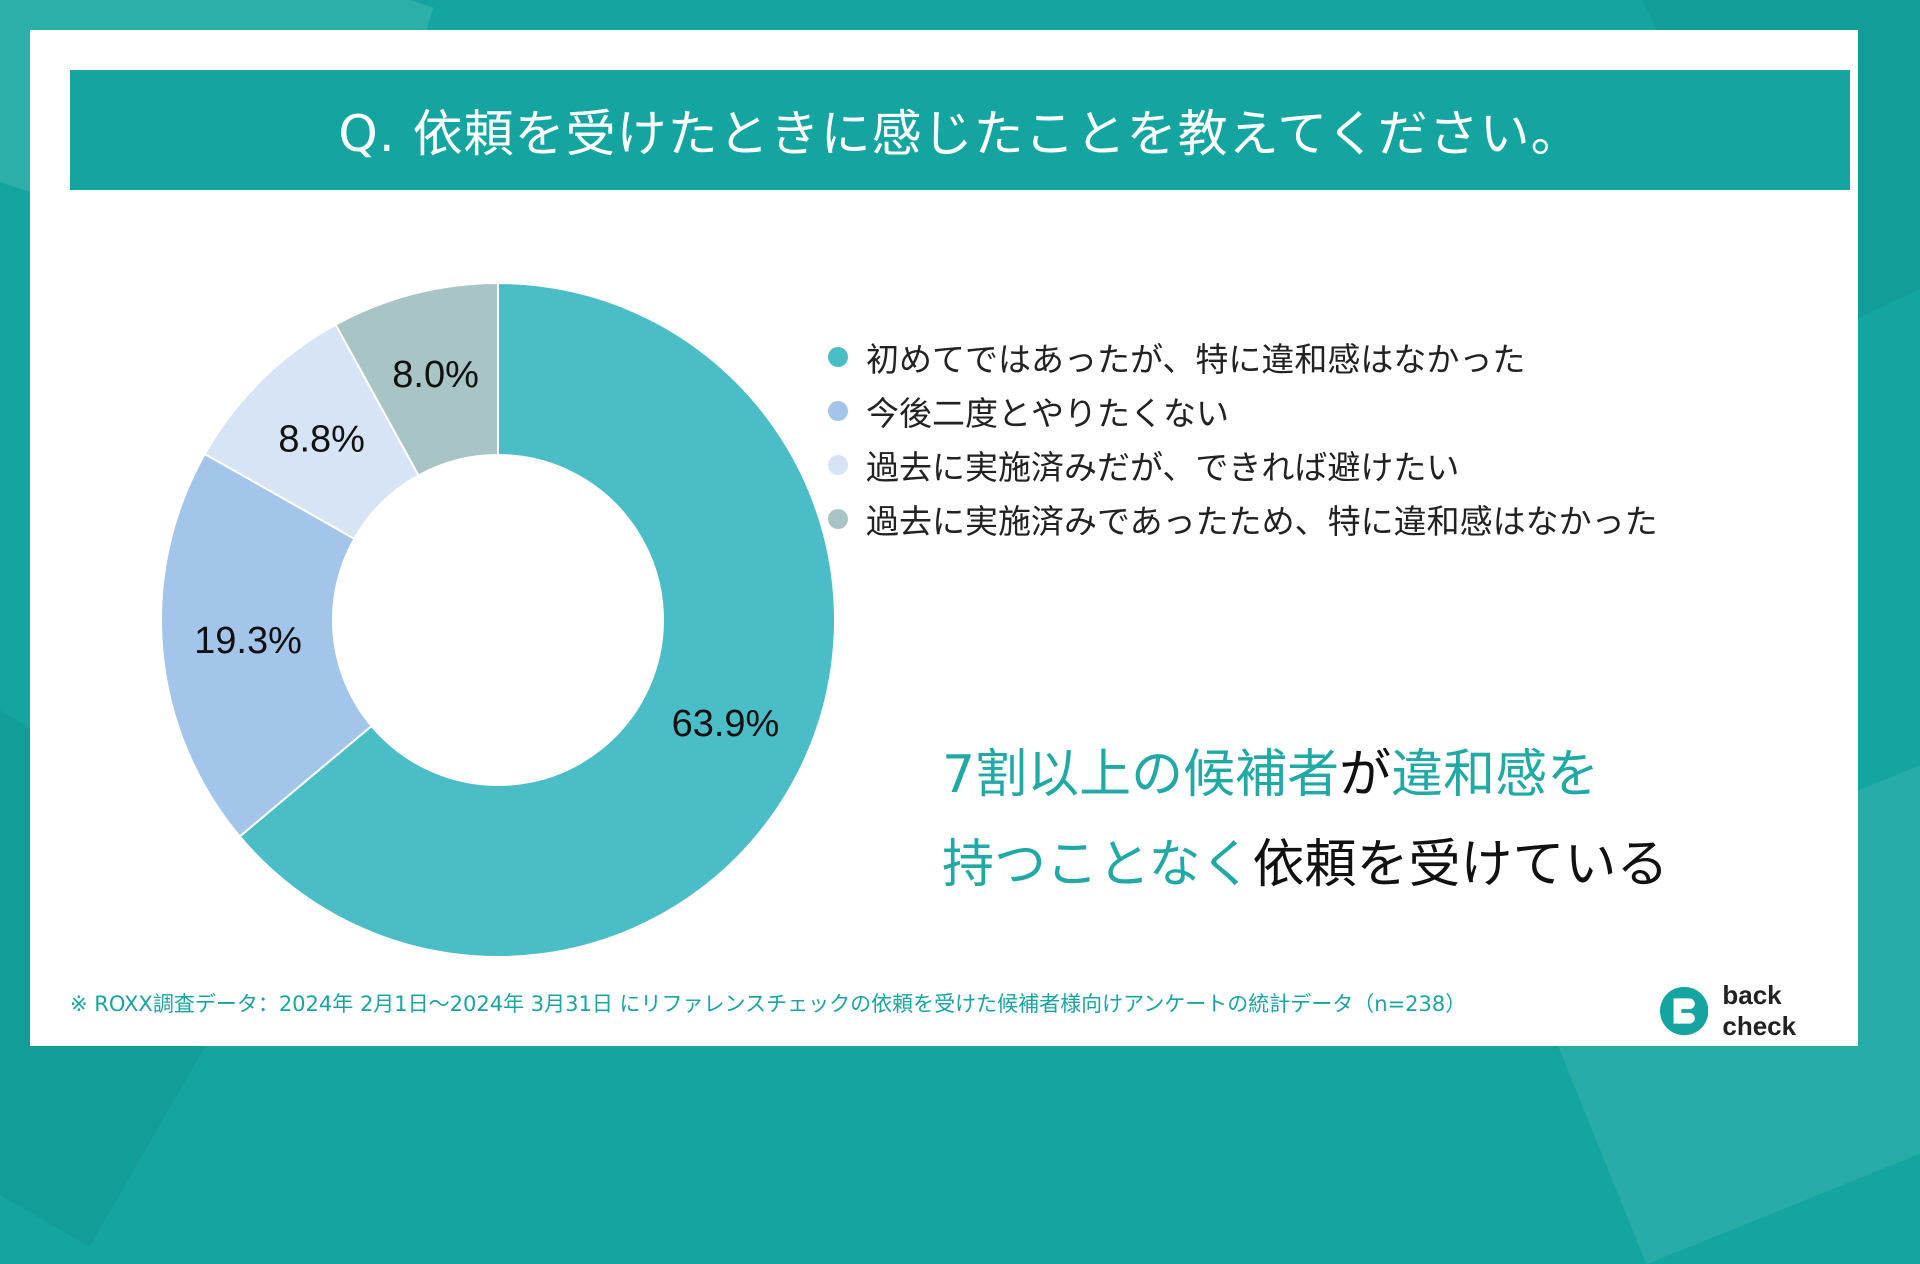  Describe the element at coordinates (1047, 413) in the screenshot. I see `legend-label: 今後二度とやりたくない` at that location.